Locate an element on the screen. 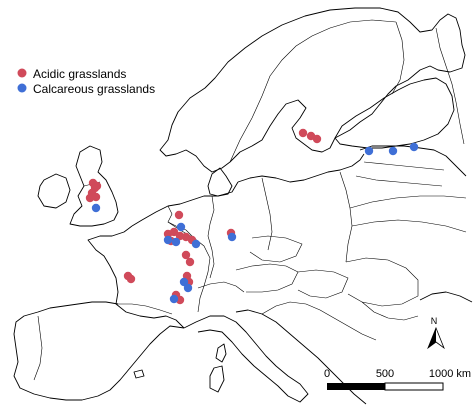  corsica is located at coordinates (221, 353).